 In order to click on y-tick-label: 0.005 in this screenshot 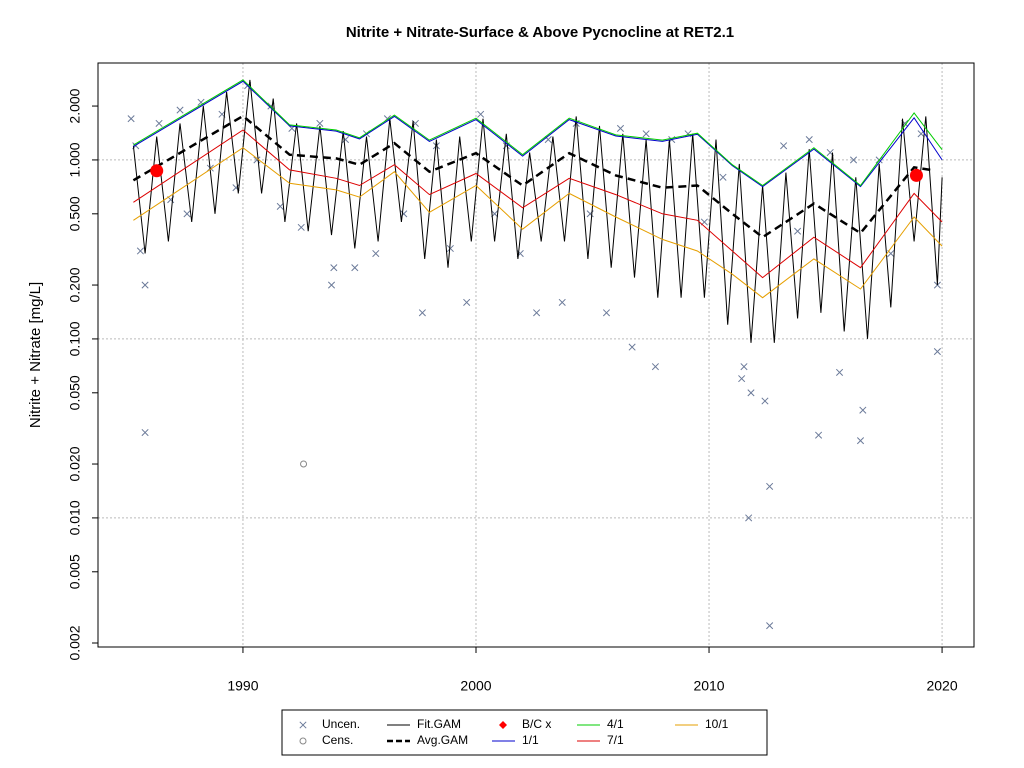, I will do `click(75, 571)`.